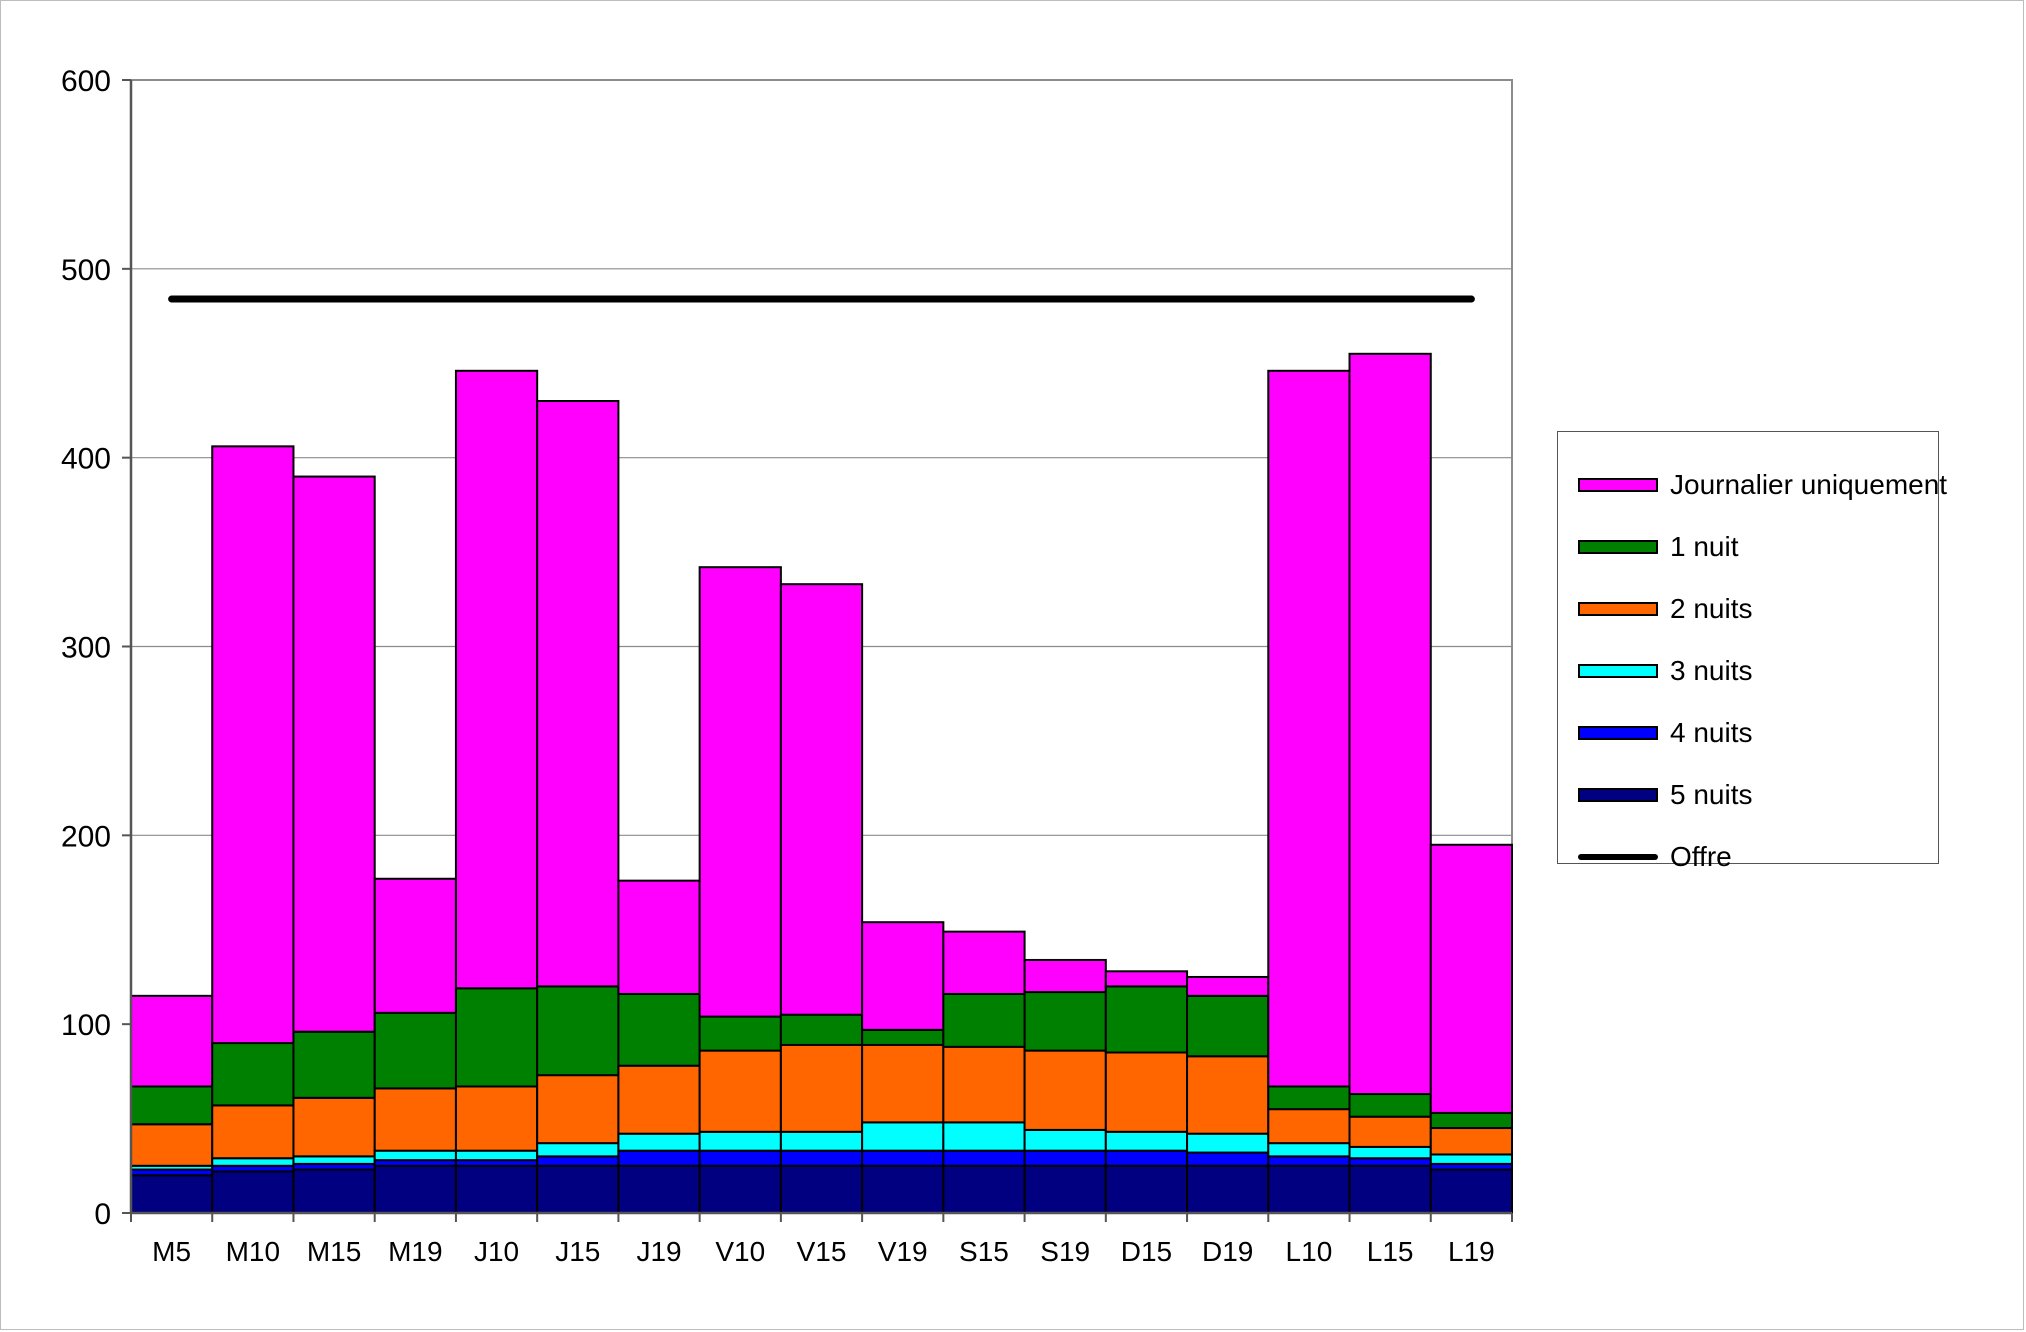 This screenshot has width=2026, height=1332. Describe the element at coordinates (496, 1251) in the screenshot. I see `x-tick-label: J10` at that location.